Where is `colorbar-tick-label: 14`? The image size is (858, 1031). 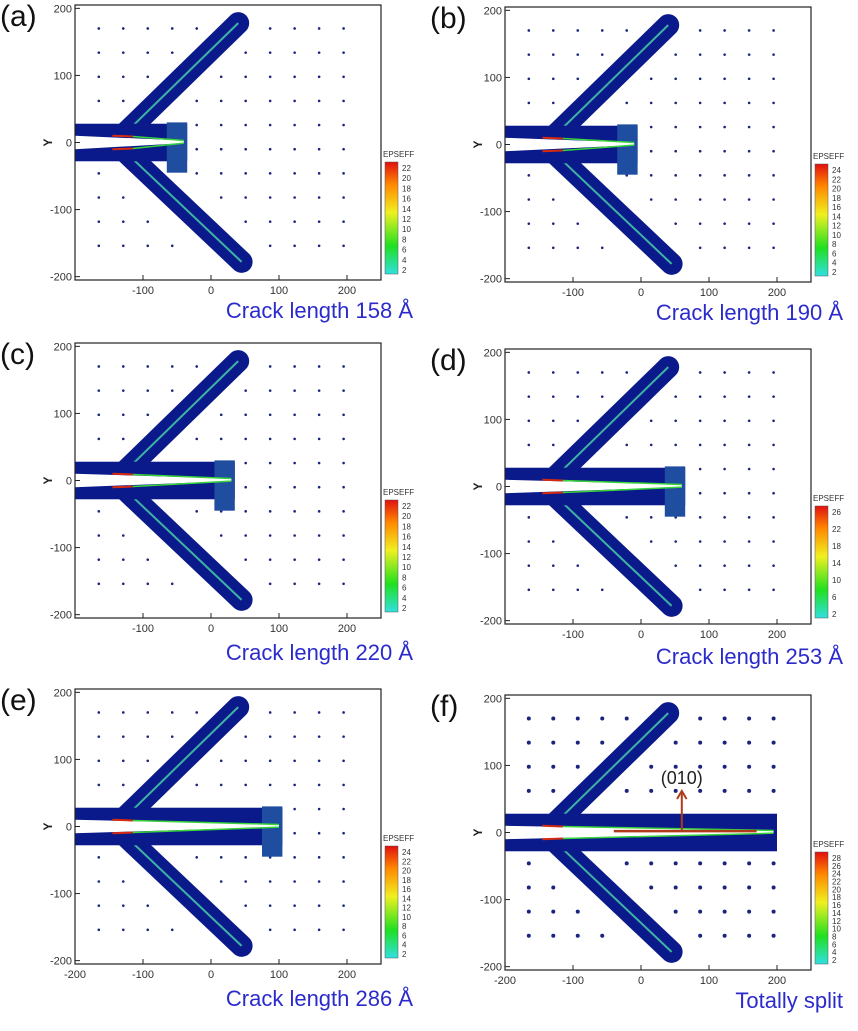
colorbar-tick-label: 14 is located at coordinates (836, 913).